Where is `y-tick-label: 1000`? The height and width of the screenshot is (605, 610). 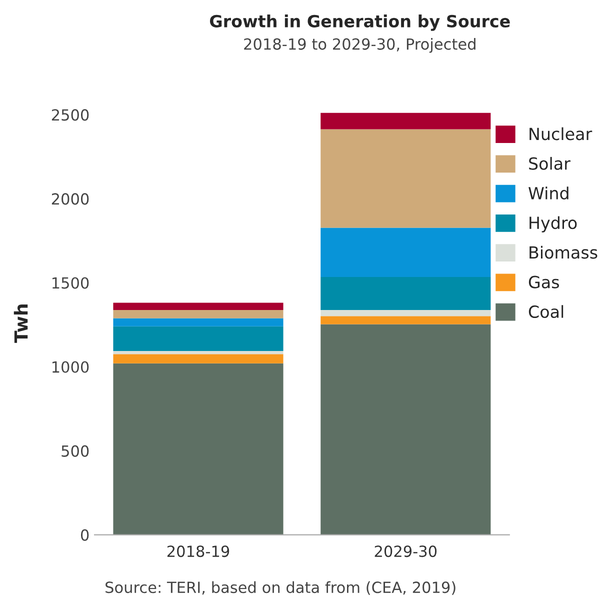 y-tick-label: 1000 is located at coordinates (70, 367).